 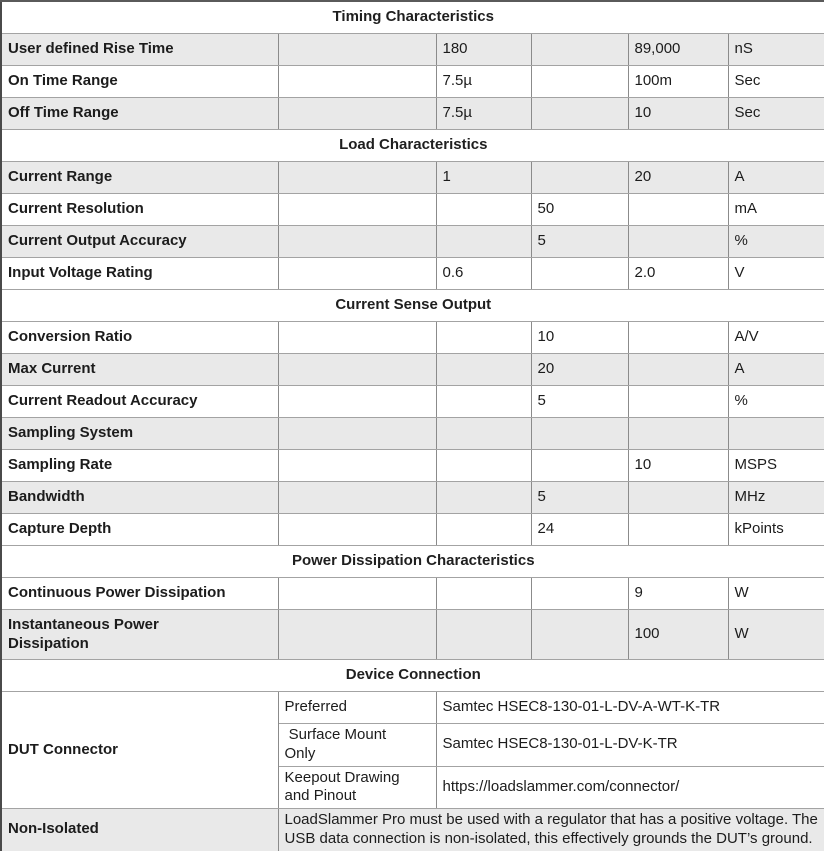 What do you see at coordinates (483, 177) in the screenshot?
I see `value-cell: 1` at bounding box center [483, 177].